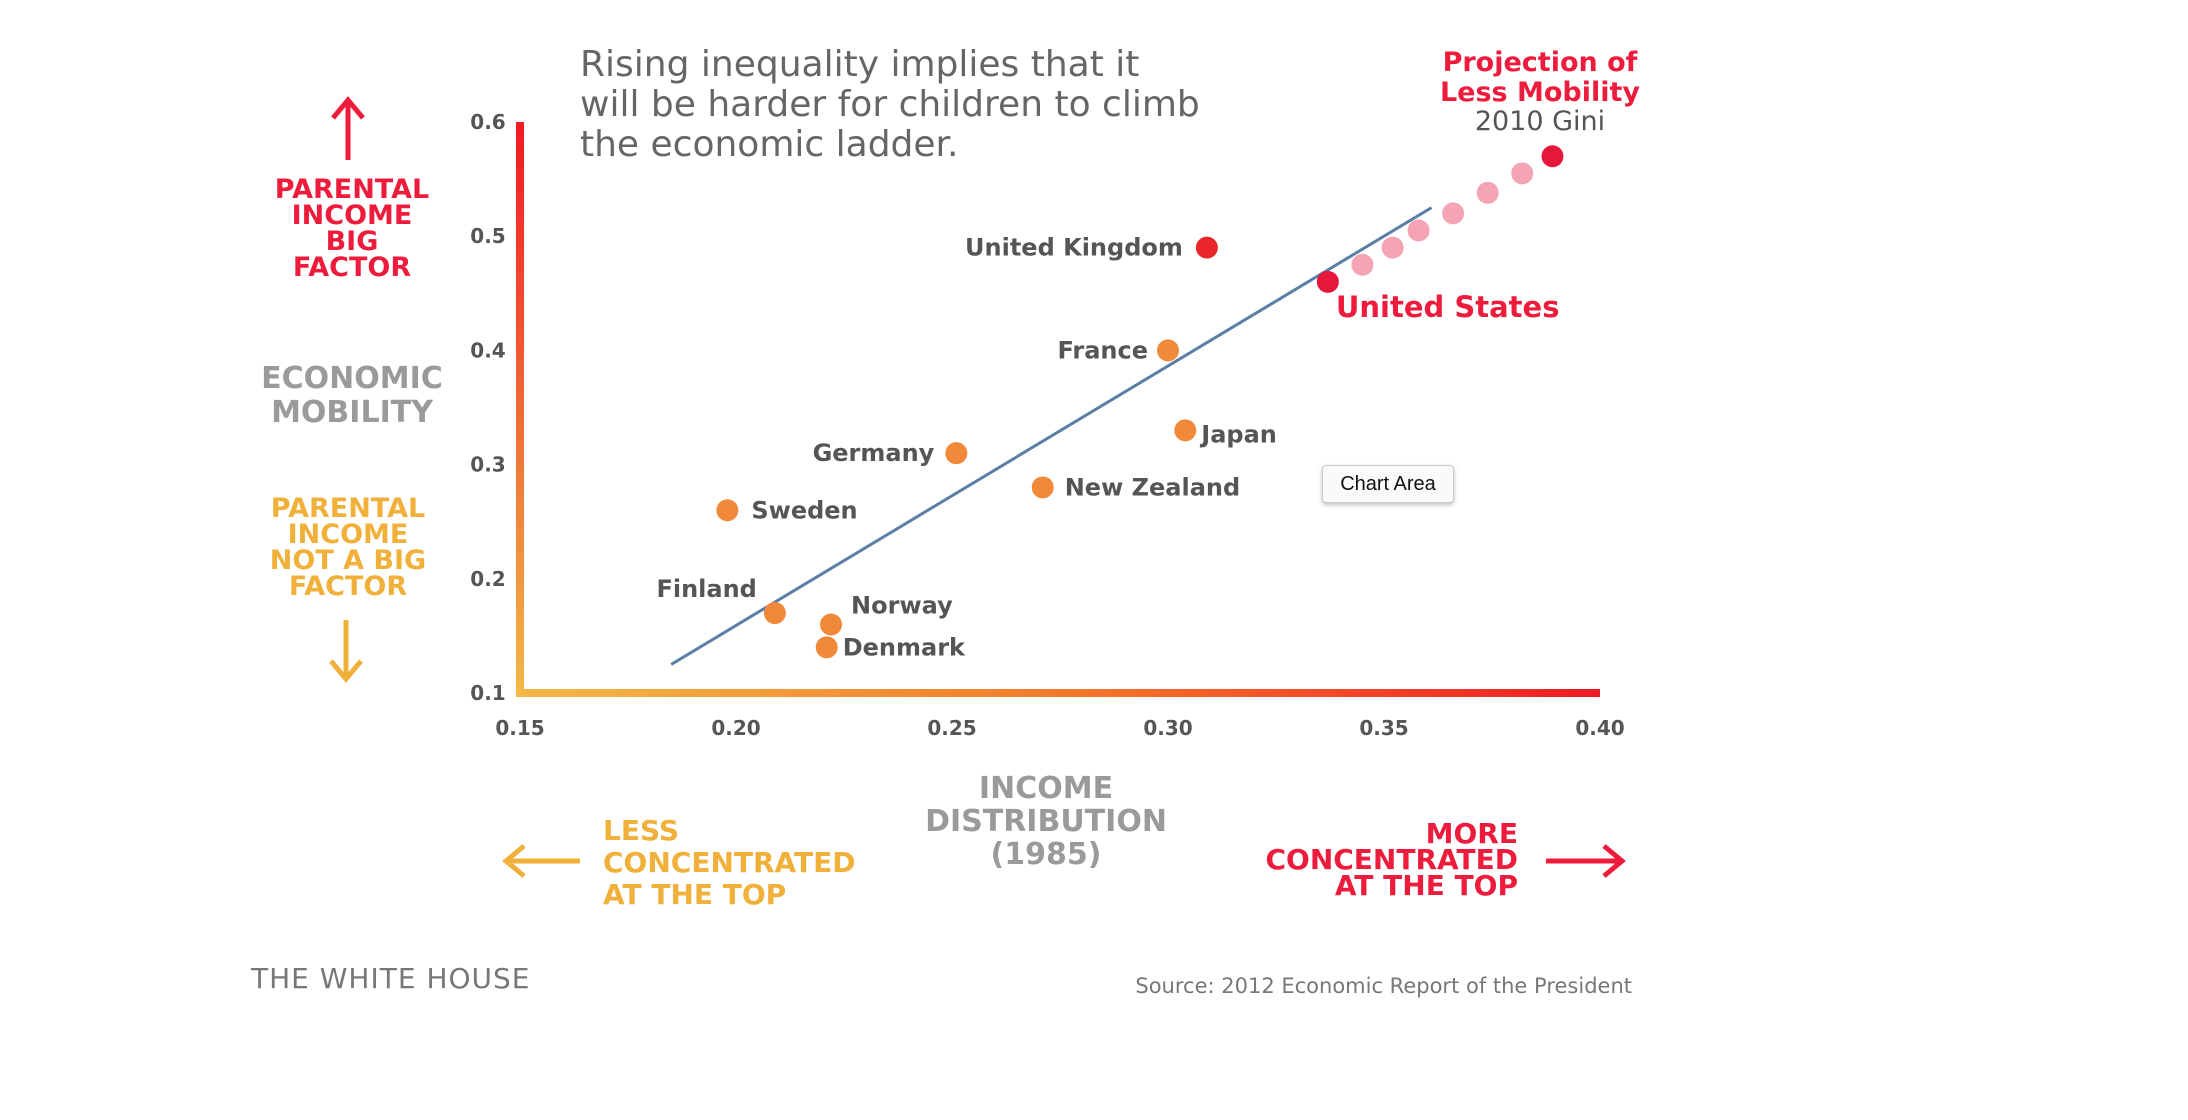 The image size is (2188, 1120). I want to click on label-denmark: Denmark, so click(904, 647).